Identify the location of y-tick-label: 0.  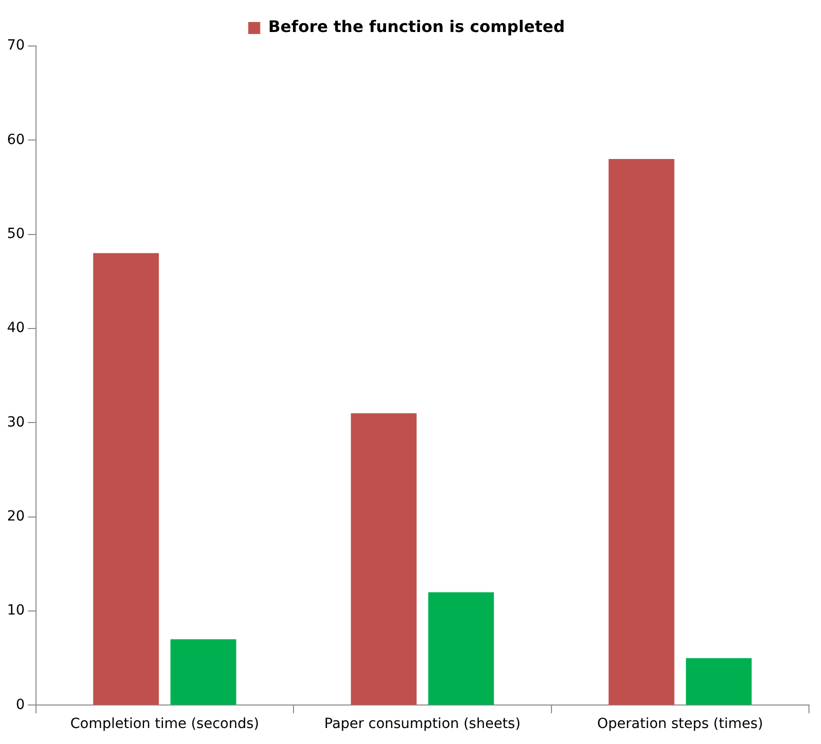
(20, 704).